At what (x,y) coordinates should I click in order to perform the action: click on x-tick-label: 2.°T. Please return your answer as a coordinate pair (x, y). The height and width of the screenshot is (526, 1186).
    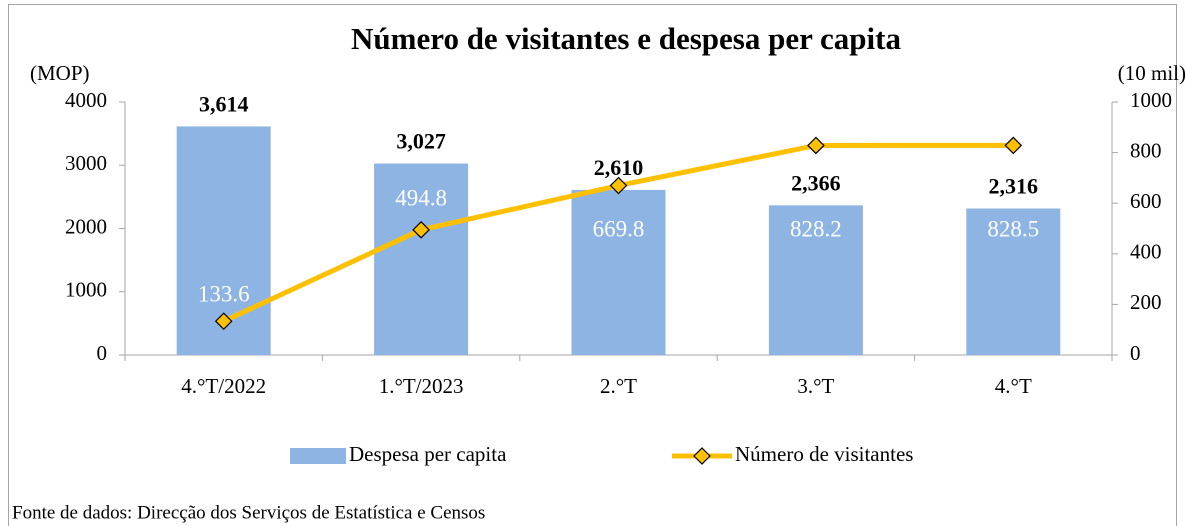
    Looking at the image, I should click on (618, 386).